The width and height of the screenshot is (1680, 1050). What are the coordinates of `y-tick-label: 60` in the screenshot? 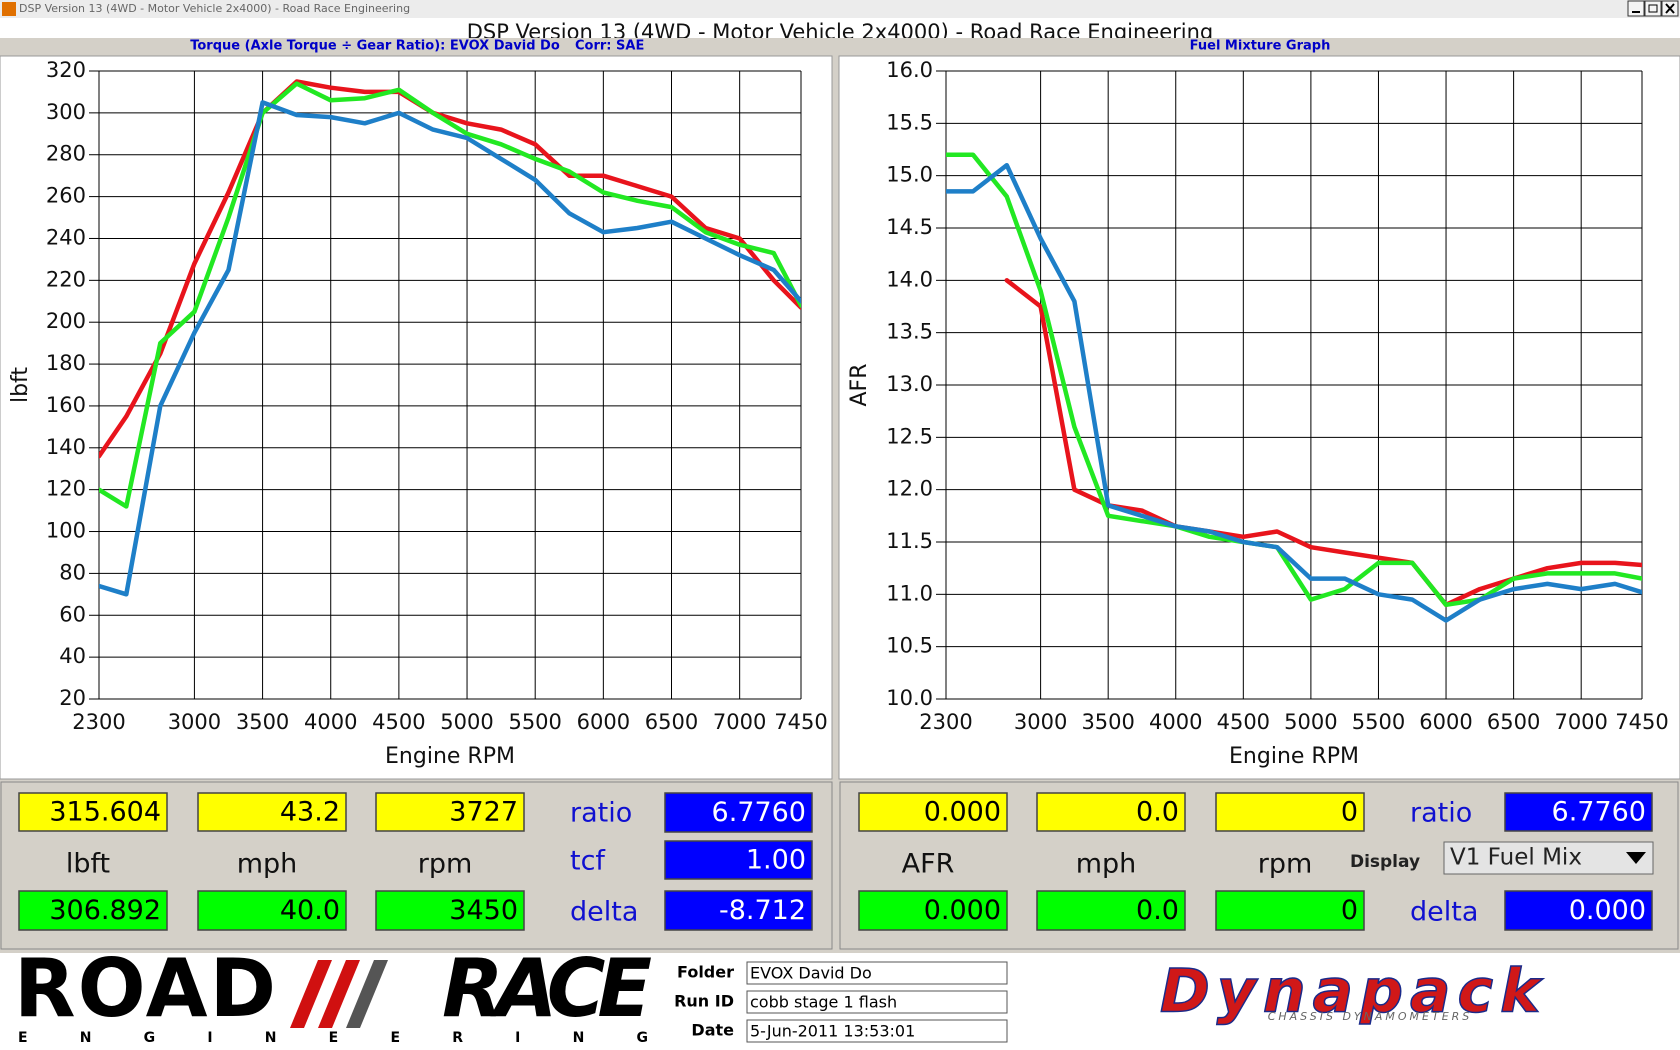 It's located at (72, 614).